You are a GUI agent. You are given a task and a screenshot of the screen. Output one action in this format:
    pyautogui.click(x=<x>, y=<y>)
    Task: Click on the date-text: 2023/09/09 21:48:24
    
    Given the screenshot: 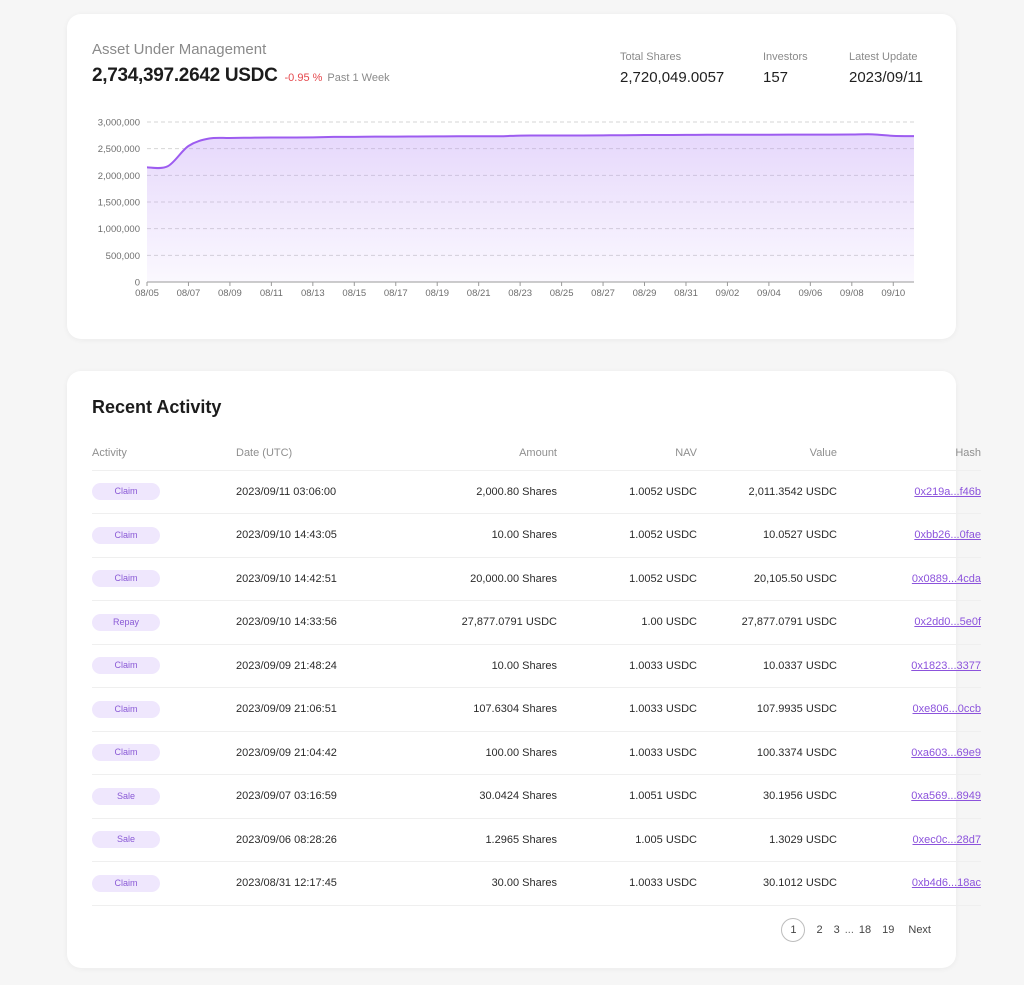 What is the action you would take?
    pyautogui.click(x=286, y=665)
    